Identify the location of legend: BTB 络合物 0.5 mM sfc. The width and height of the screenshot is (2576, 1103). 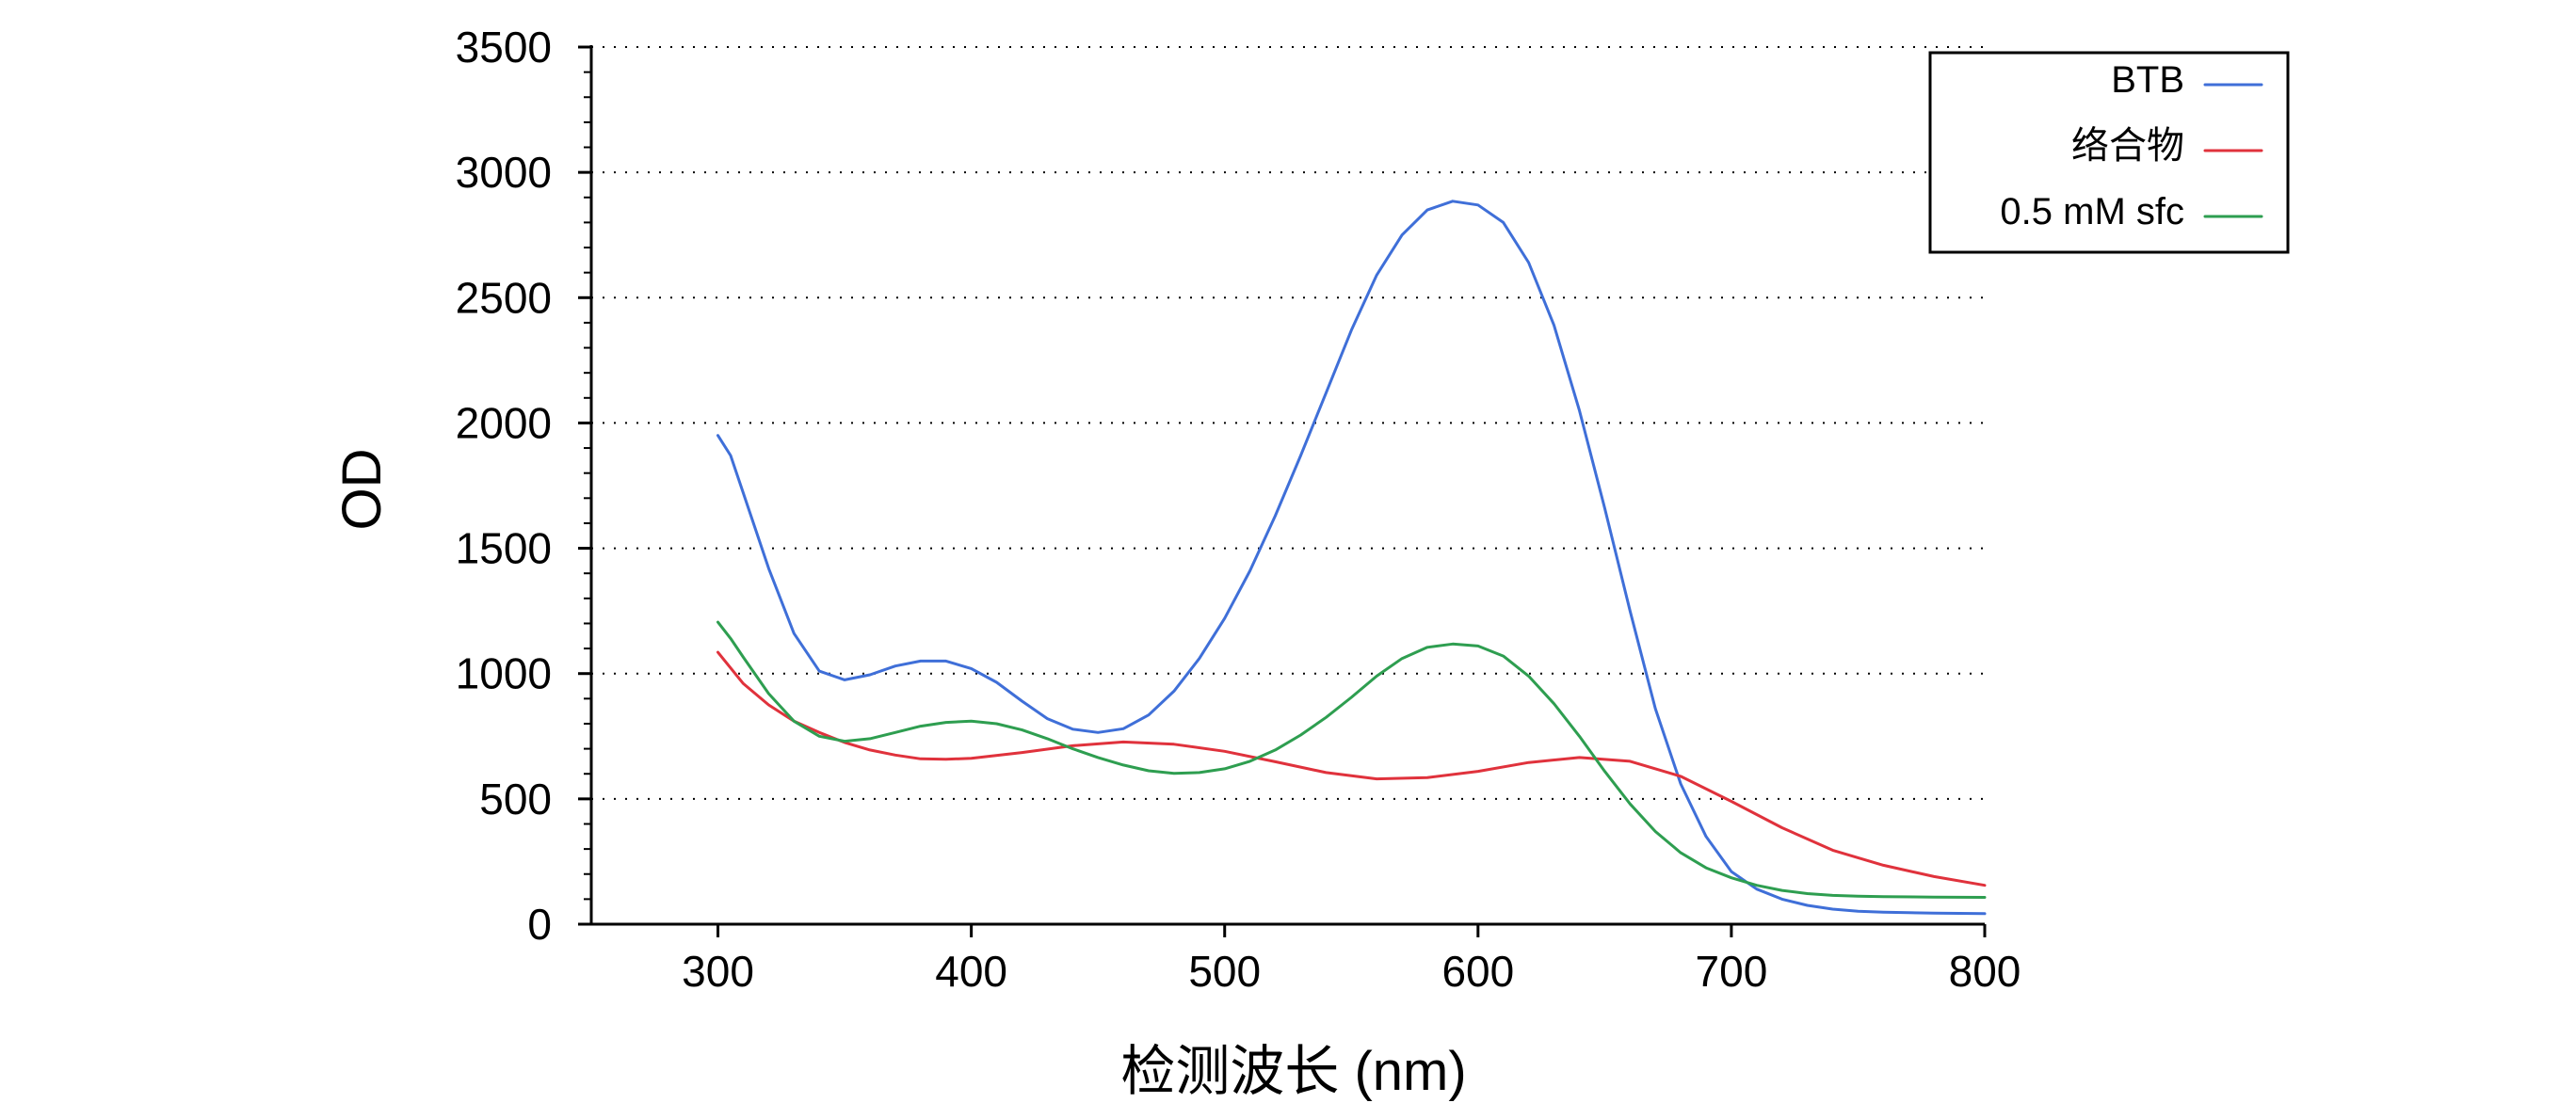
(2109, 152).